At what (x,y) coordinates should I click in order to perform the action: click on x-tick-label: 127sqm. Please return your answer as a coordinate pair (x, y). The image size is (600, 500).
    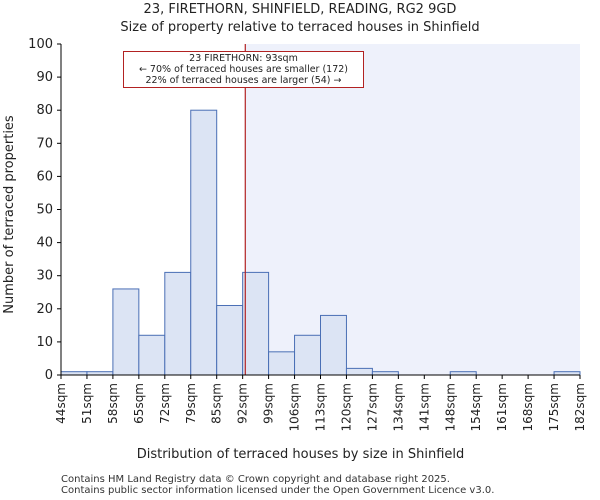
    Looking at the image, I should click on (372, 407).